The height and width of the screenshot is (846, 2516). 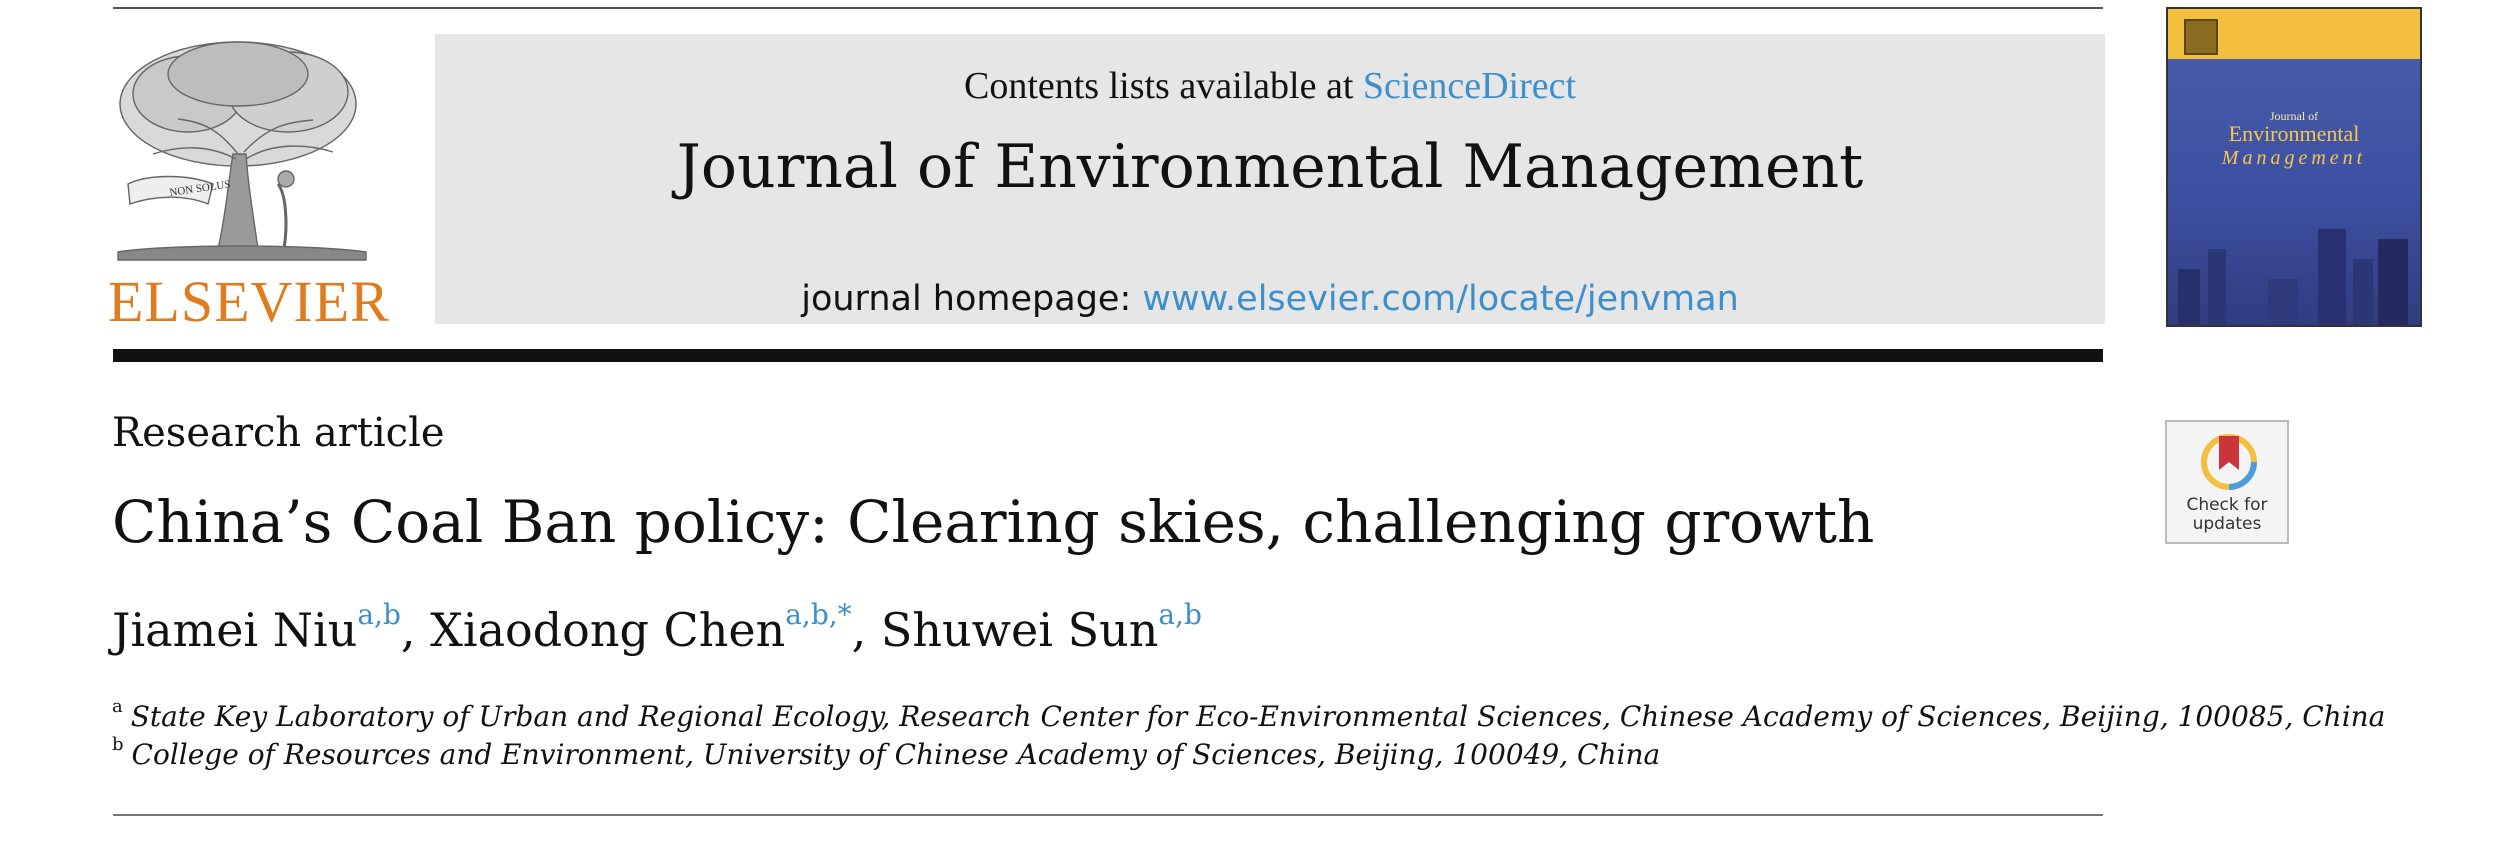 I want to click on tree-engraving-icon: NON SOLUS, so click(x=242, y=151).